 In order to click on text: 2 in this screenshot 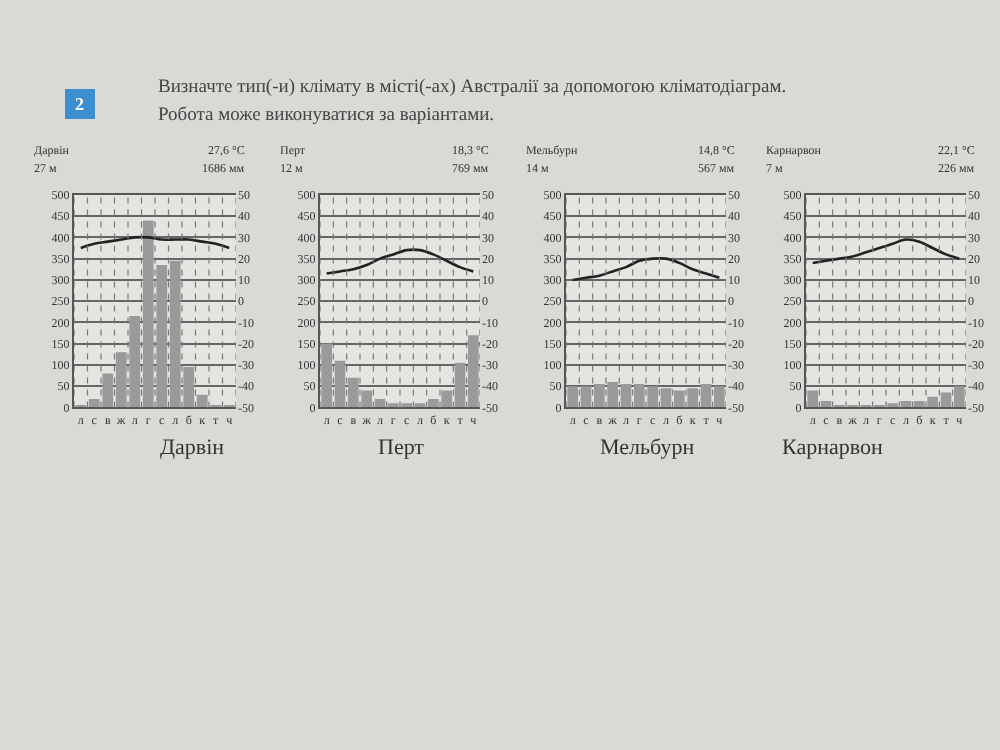, I will do `click(80, 104)`.